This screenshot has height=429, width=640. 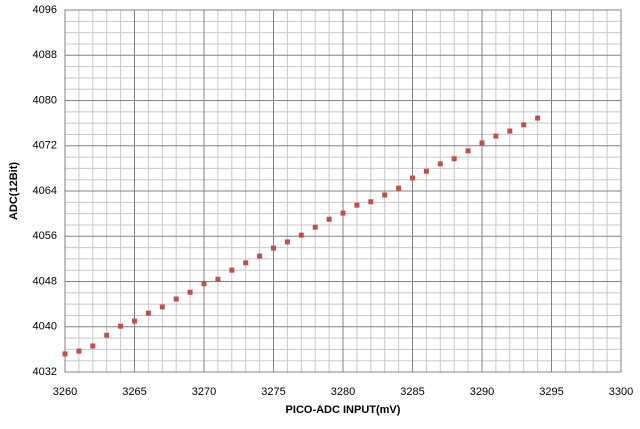 I want to click on x-tick-label: 3265, so click(x=134, y=392).